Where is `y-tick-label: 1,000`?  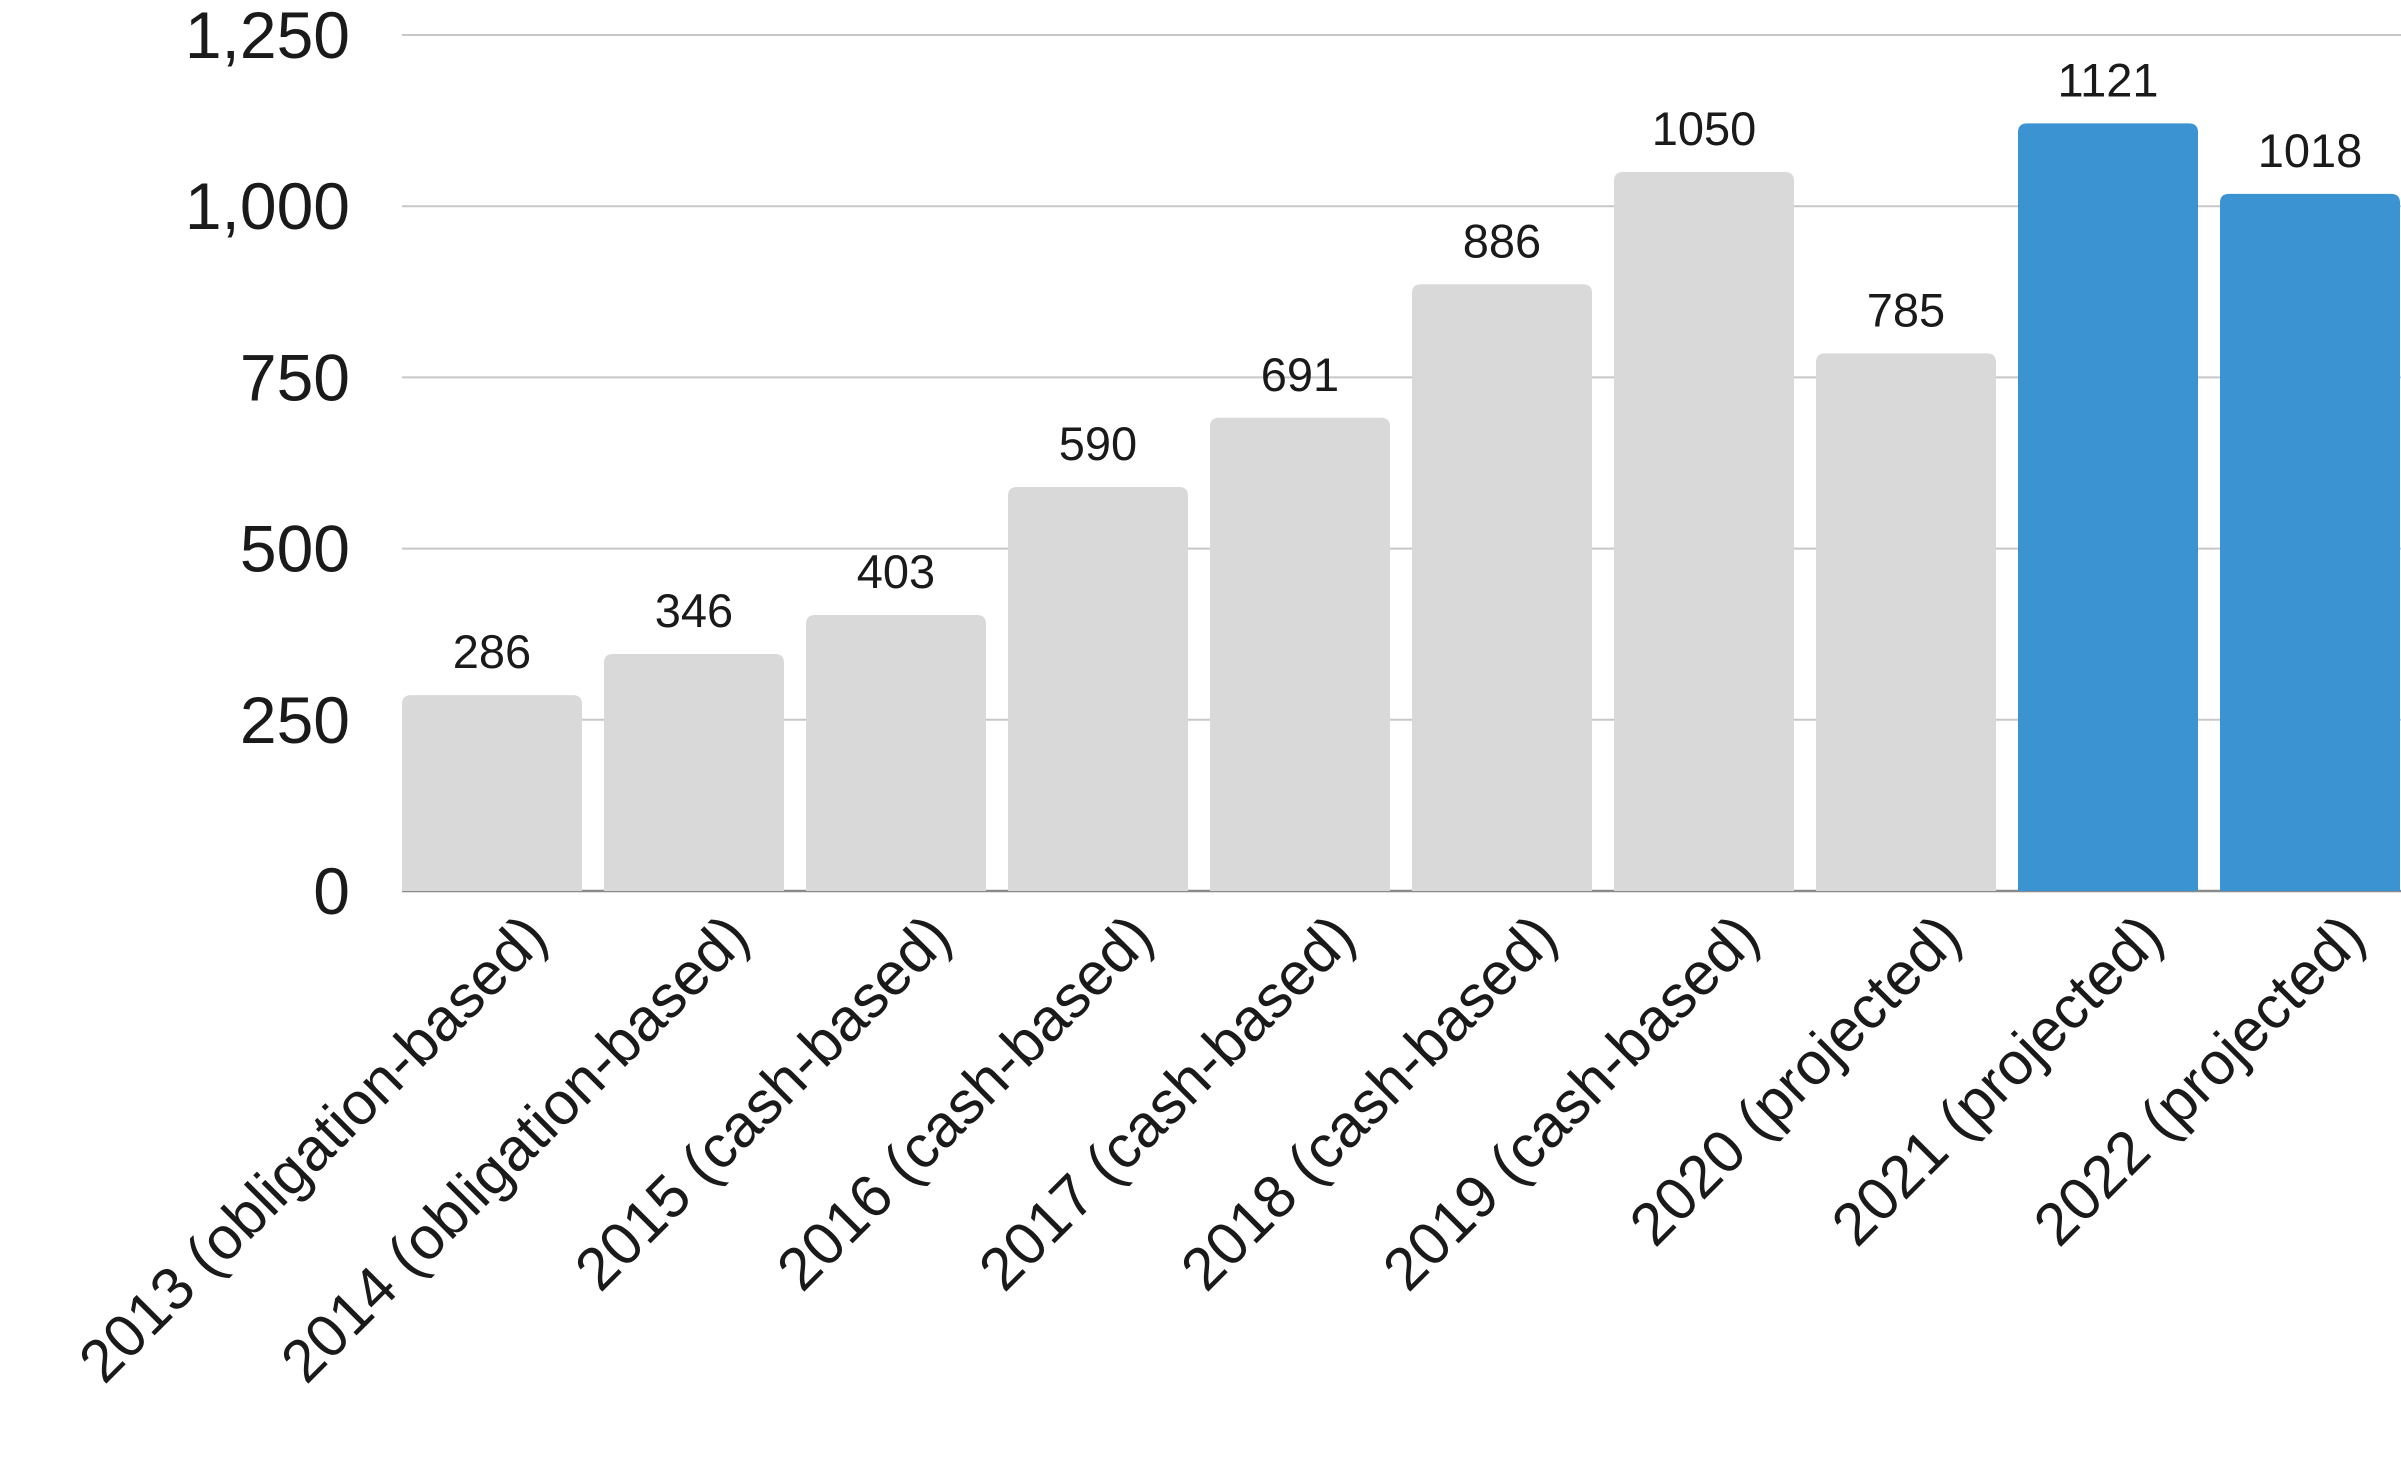
y-tick-label: 1,000 is located at coordinates (267, 206).